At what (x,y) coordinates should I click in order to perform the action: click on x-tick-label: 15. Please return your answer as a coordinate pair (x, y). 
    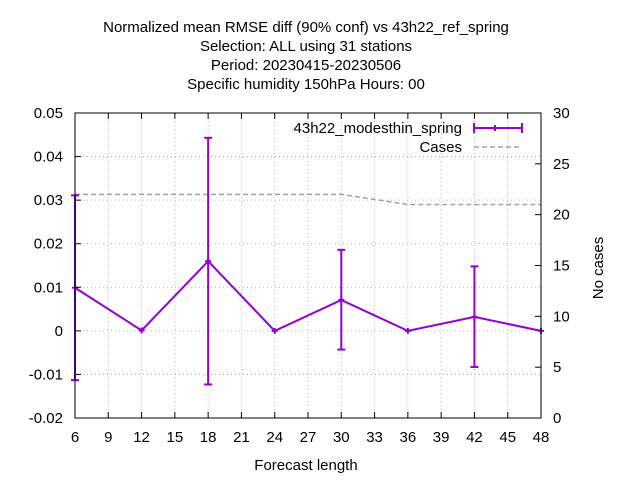
    Looking at the image, I should click on (175, 437).